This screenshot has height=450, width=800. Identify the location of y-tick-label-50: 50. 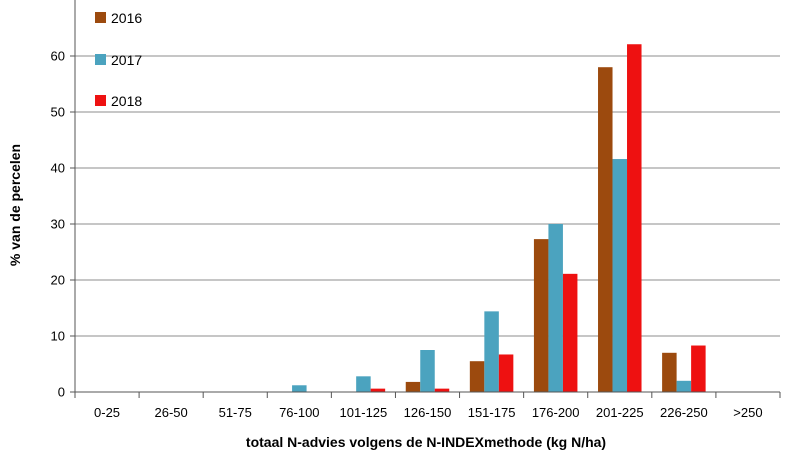
(58, 112).